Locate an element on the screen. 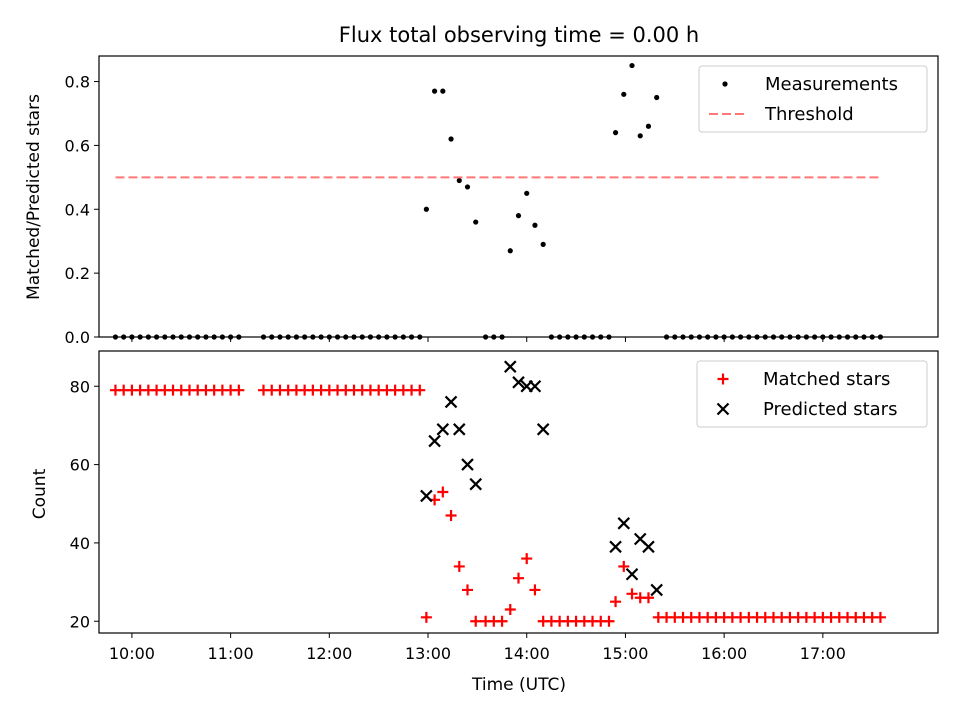 The image size is (960, 725). top-y-tick-label: 0.8 is located at coordinates (77, 82).